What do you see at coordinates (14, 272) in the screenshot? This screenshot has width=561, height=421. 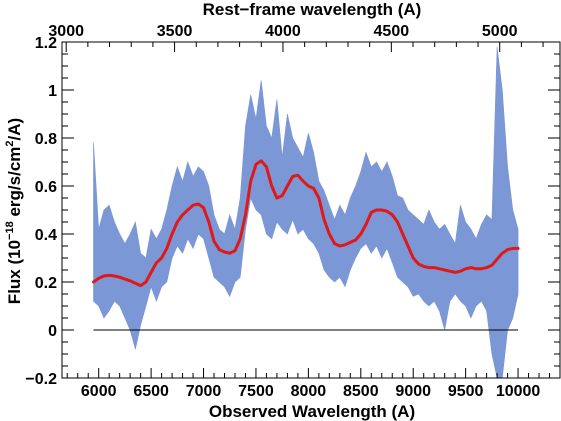 I see `y-axis-title-pre: Flux (10` at bounding box center [14, 272].